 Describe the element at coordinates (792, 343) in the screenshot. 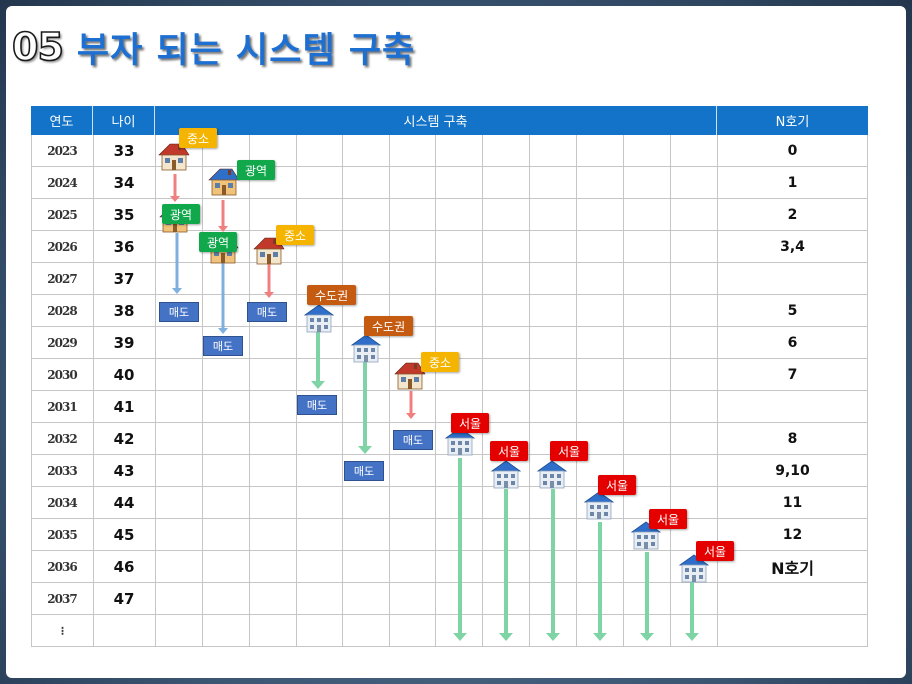

I see `n-units-cell: 6` at that location.